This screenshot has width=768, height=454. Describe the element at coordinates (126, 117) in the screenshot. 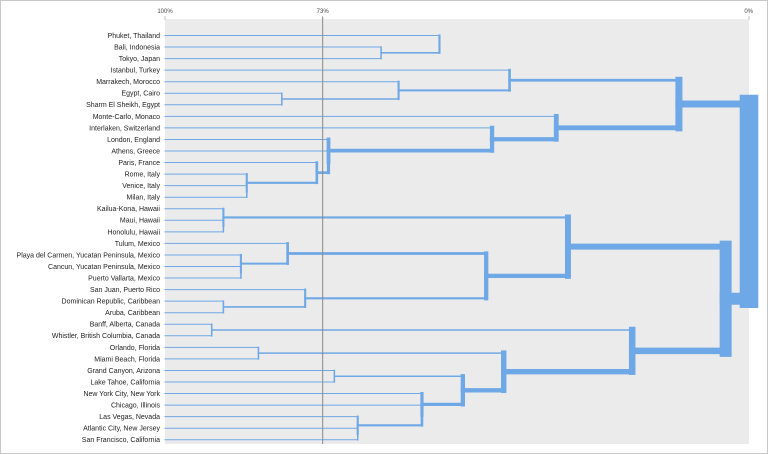

I see `leaf-label: Monte-Carlo, Monaco` at that location.